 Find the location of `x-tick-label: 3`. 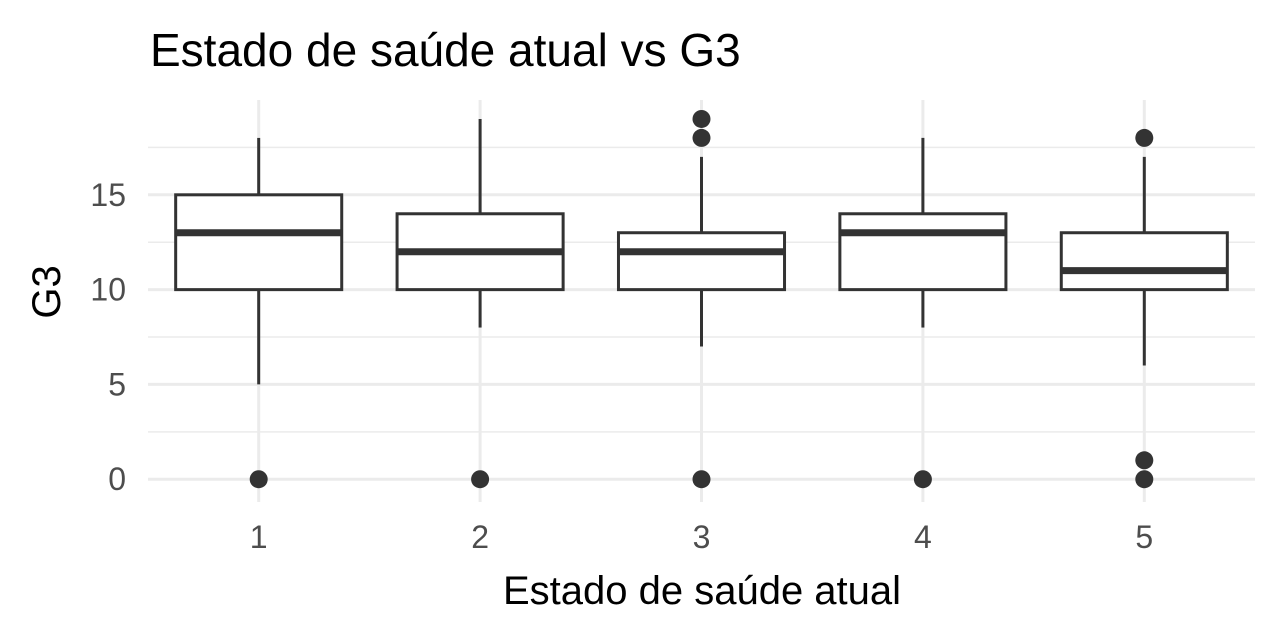

x-tick-label: 3 is located at coordinates (702, 537).